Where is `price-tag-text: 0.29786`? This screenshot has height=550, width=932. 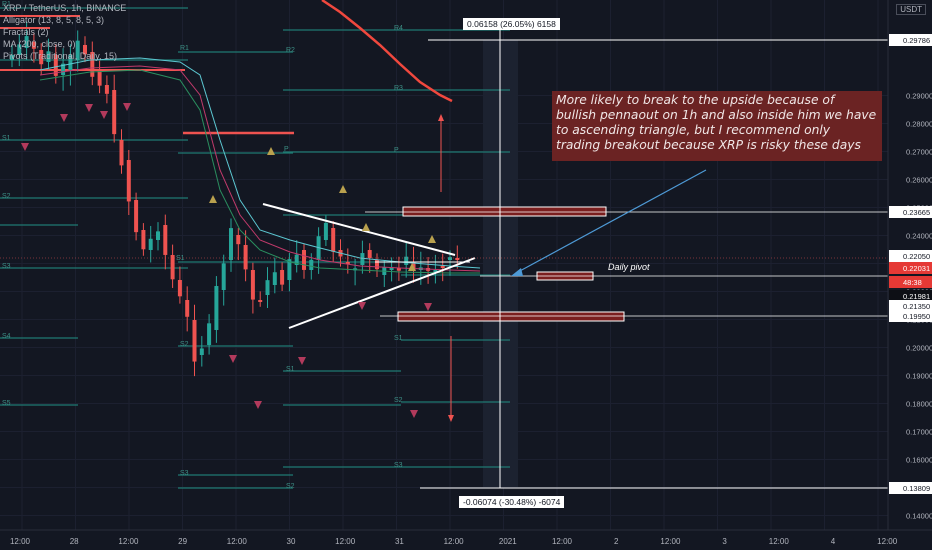 price-tag-text: 0.29786 is located at coordinates (916, 40).